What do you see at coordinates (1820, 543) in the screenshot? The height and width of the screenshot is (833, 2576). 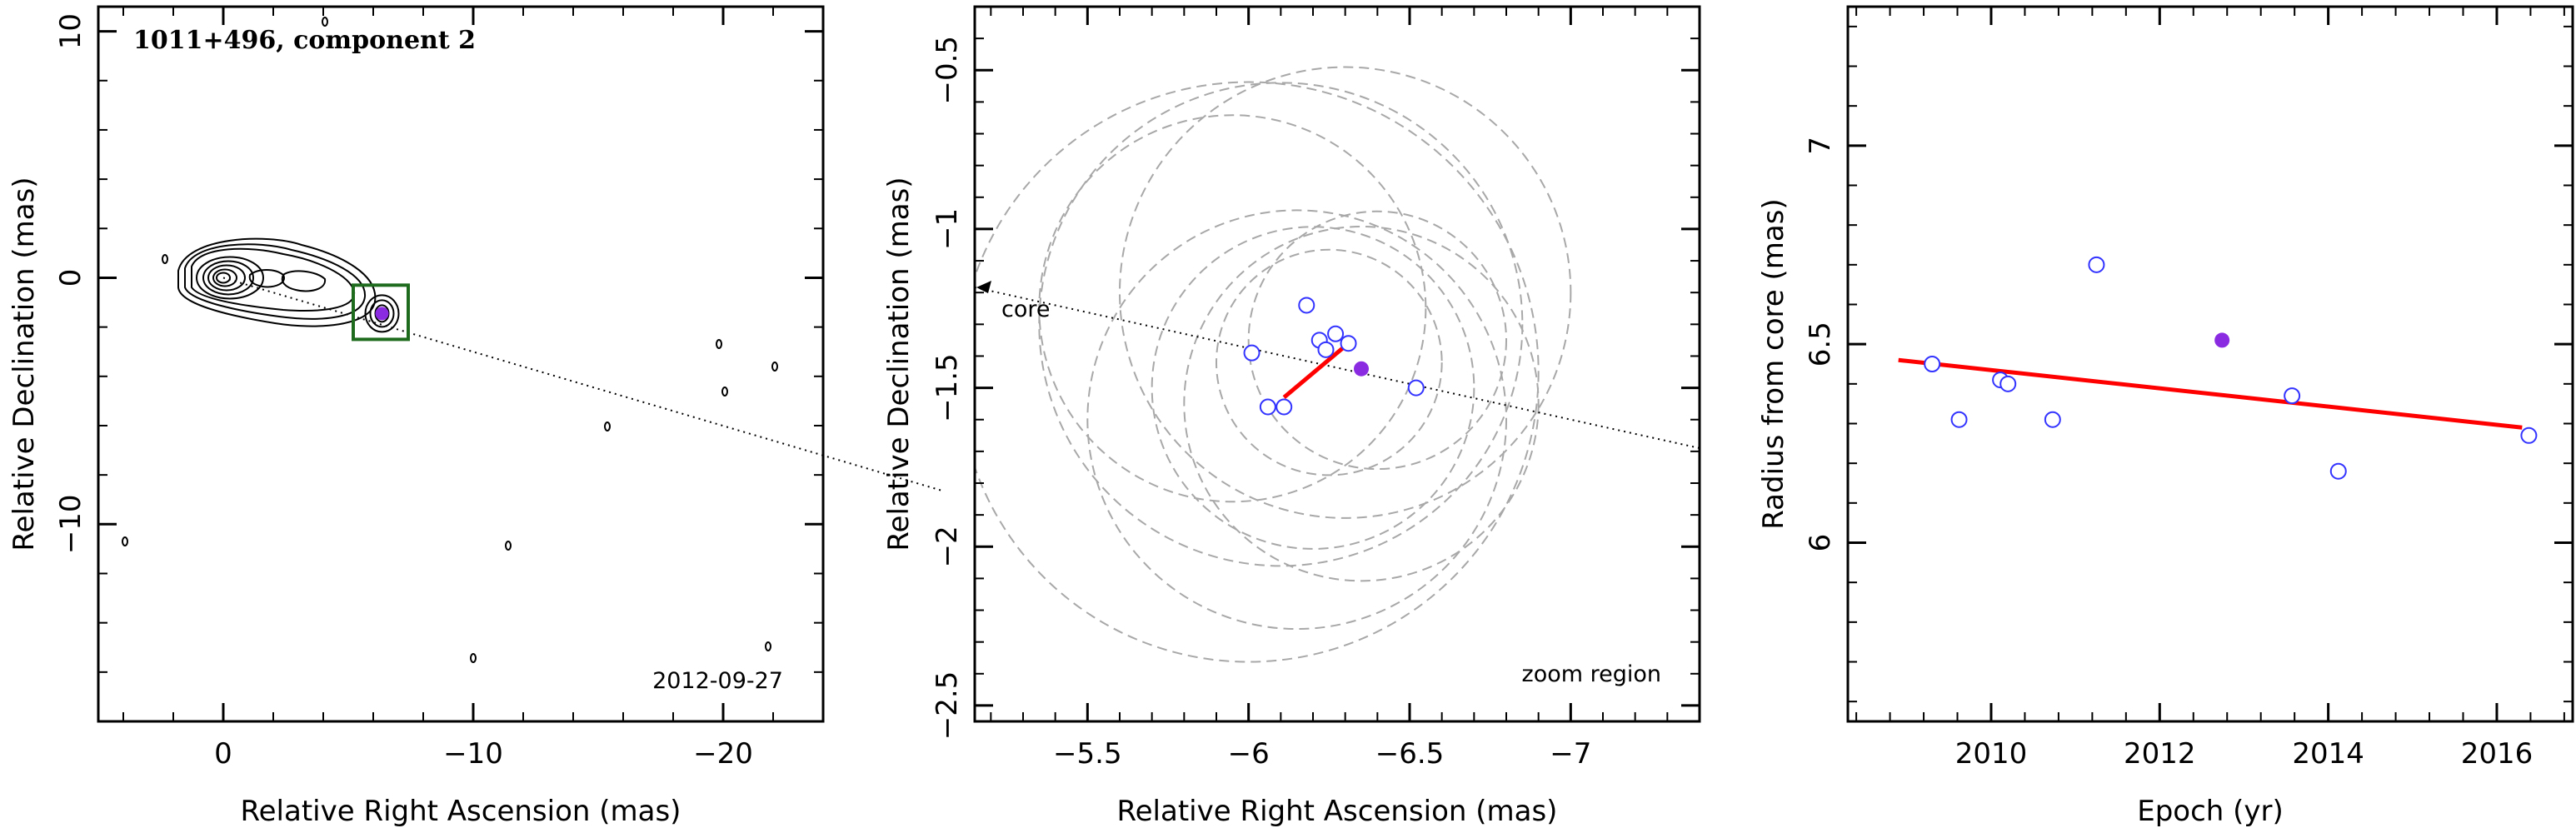 I see `y-tick-label: 6` at bounding box center [1820, 543].